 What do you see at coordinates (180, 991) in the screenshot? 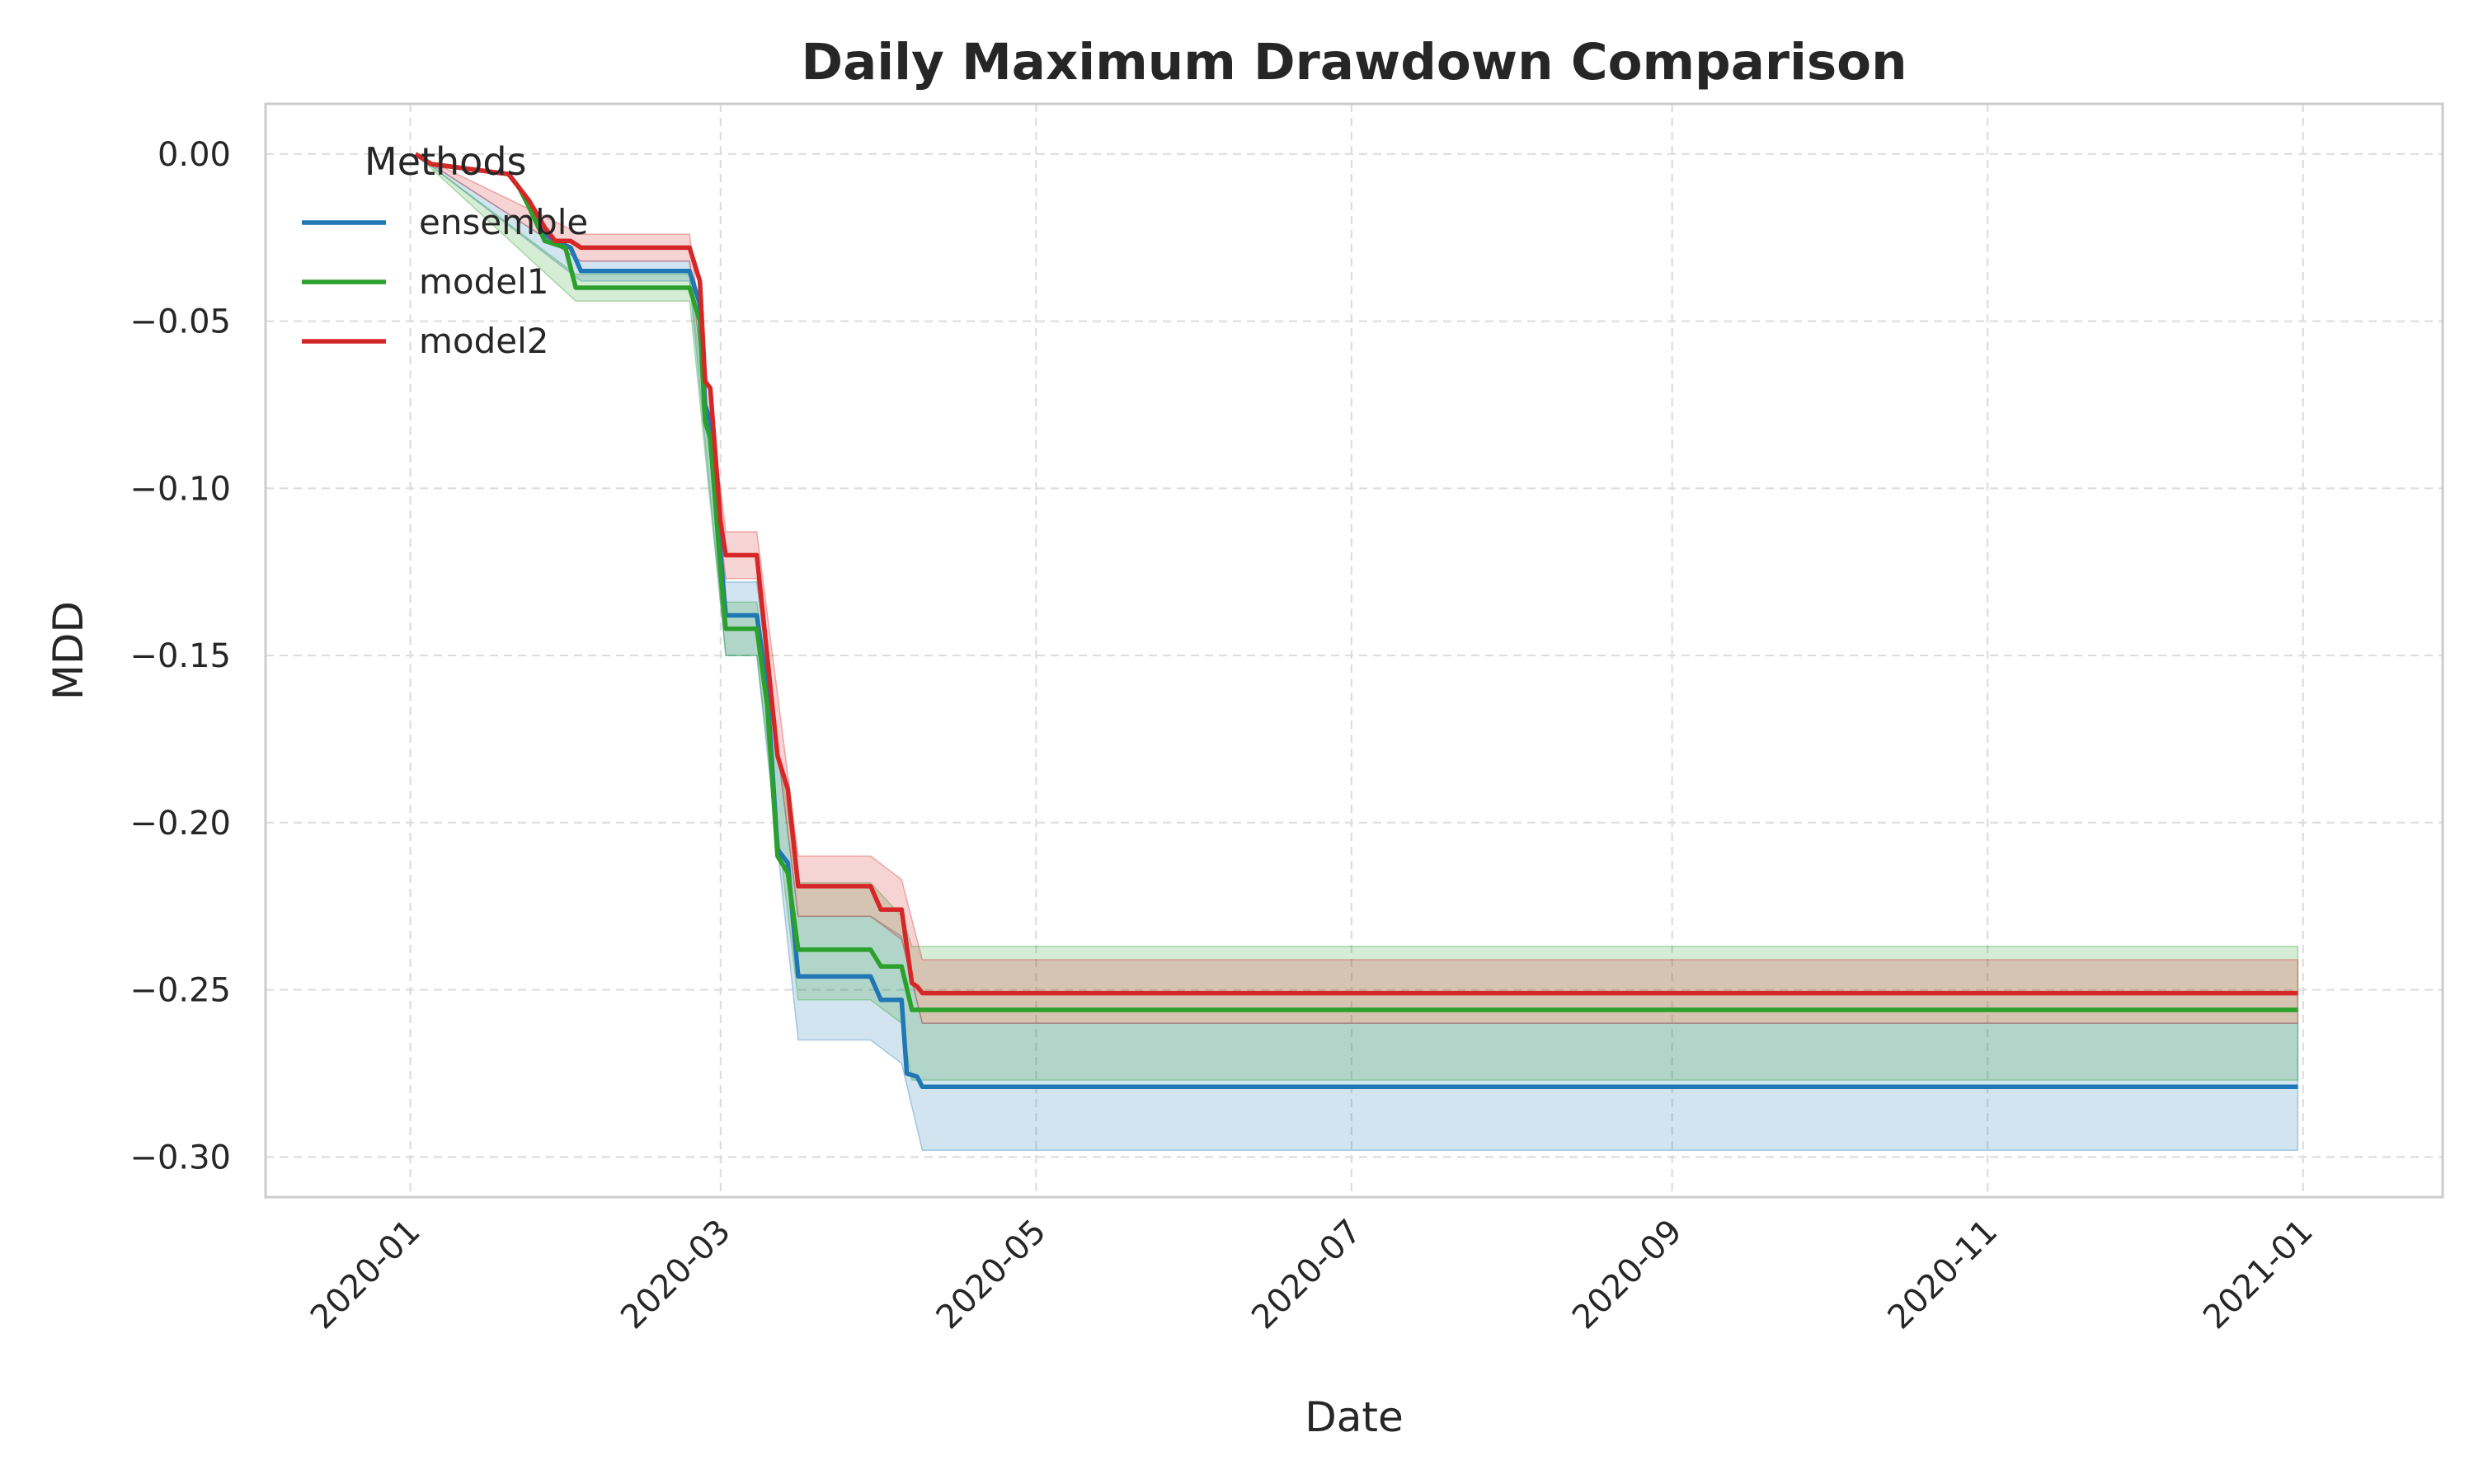
I see `y-tick-label: −0.25` at bounding box center [180, 991].